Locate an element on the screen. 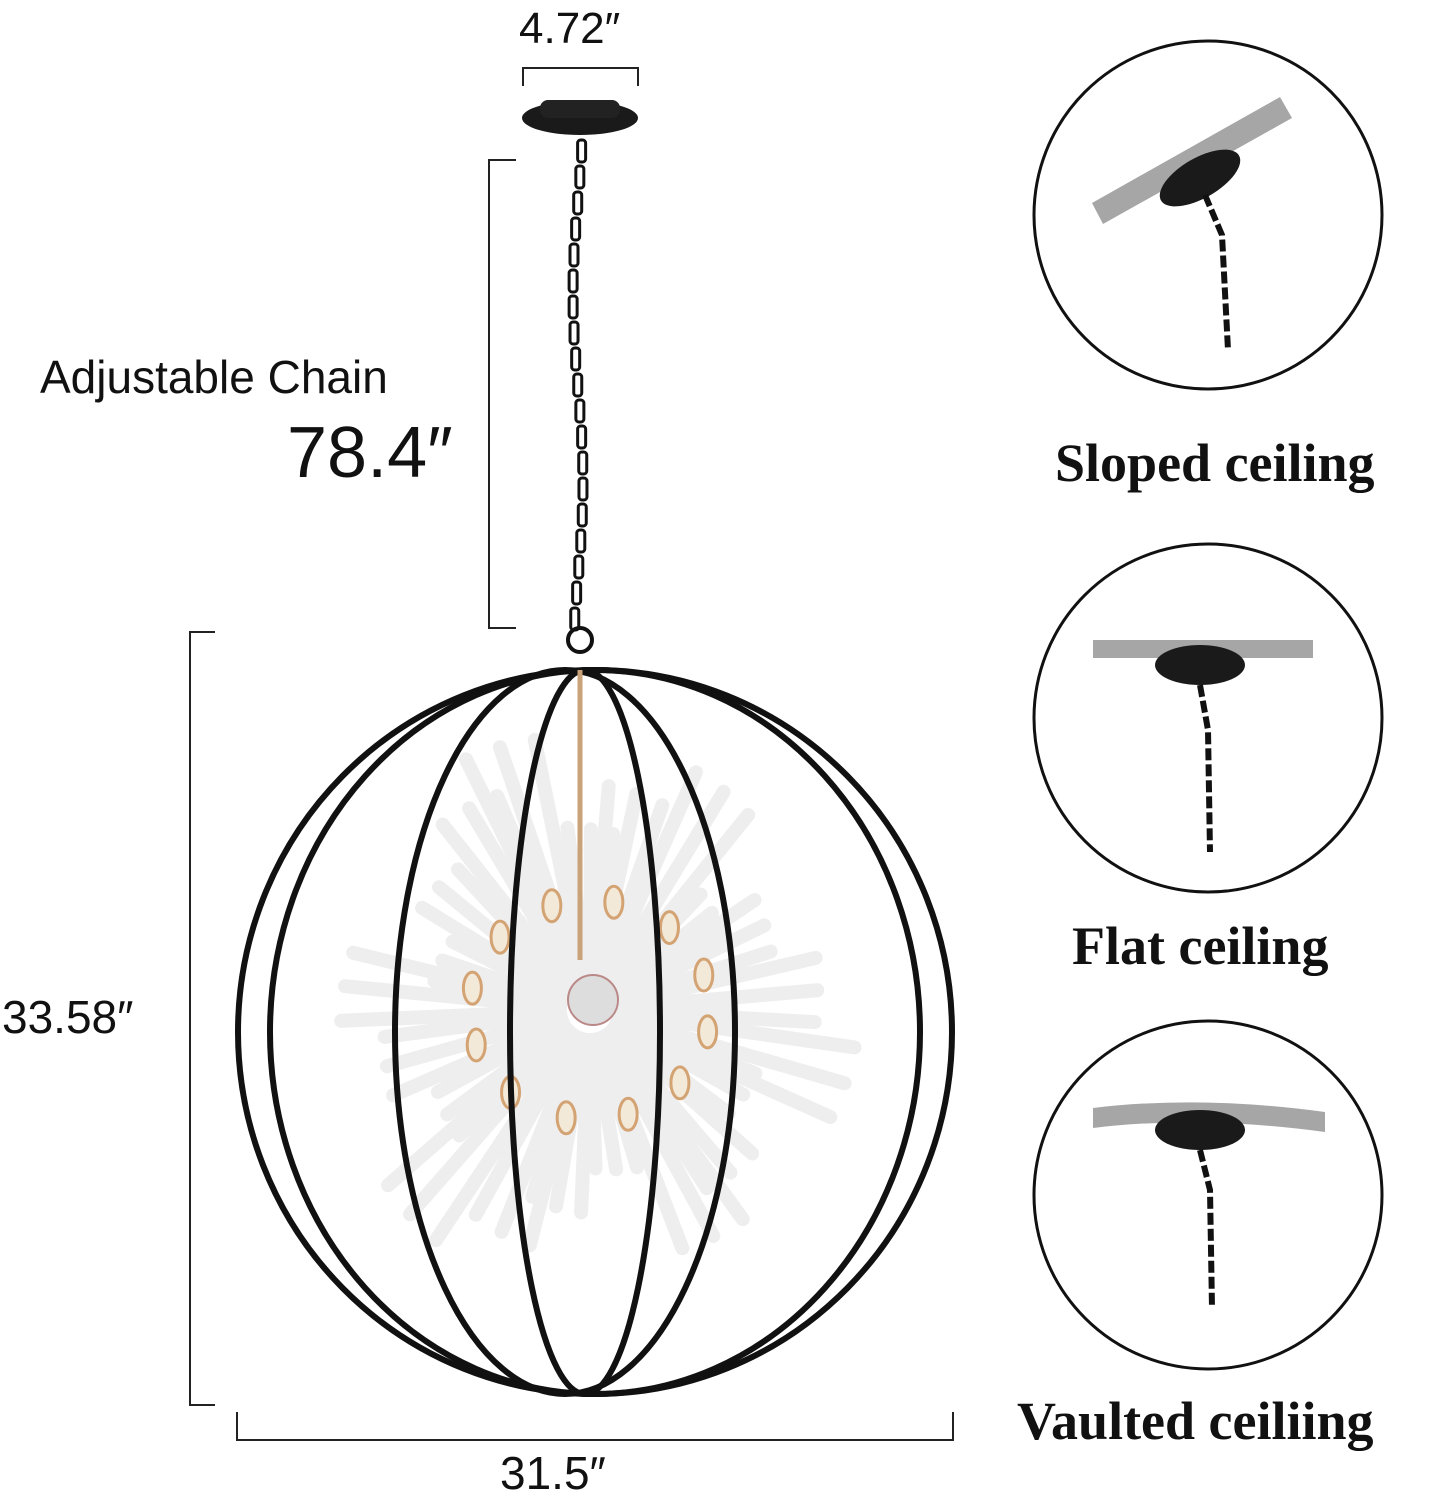 This screenshot has height=1500, width=1429. canopy-width-label: 4.72″ is located at coordinates (570, 28).